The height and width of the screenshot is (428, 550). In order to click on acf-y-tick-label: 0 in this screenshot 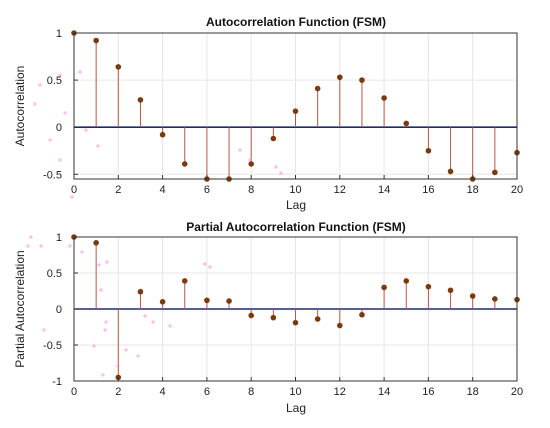, I will do `click(59, 128)`.